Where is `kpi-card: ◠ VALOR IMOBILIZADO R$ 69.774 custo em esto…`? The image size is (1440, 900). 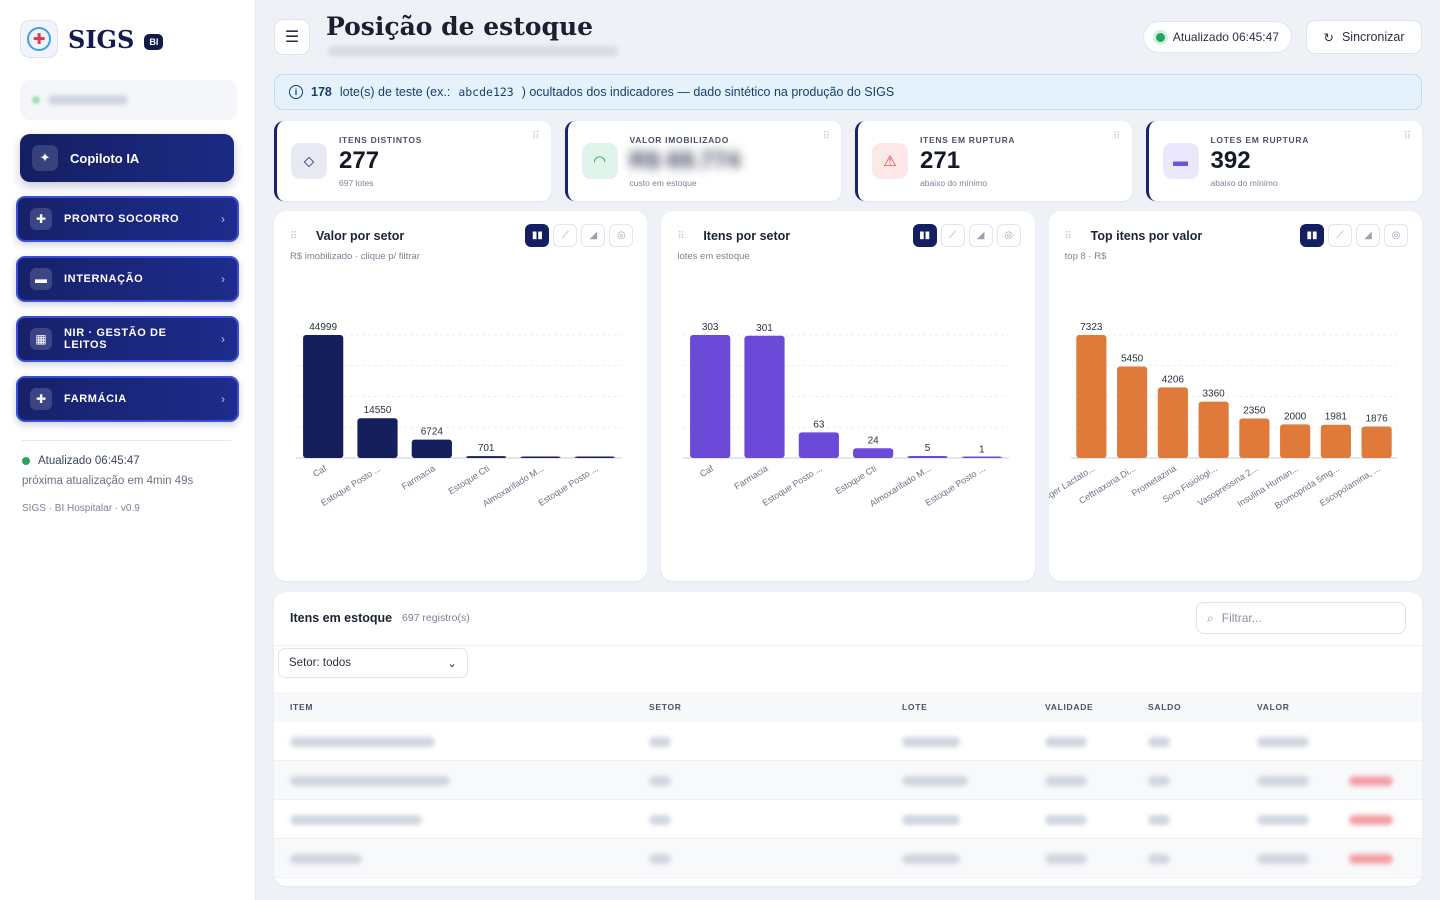 kpi-card: ◠ VALOR IMOBILIZADO R$ 69.774 custo em esto… is located at coordinates (702, 161).